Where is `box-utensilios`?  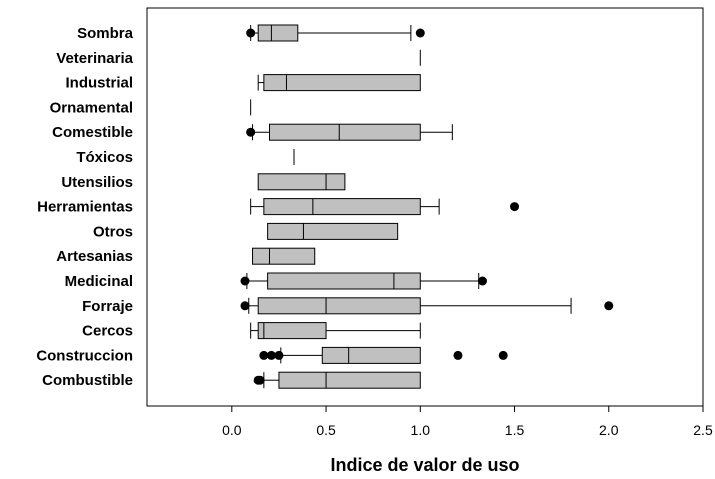 box-utensilios is located at coordinates (301, 182).